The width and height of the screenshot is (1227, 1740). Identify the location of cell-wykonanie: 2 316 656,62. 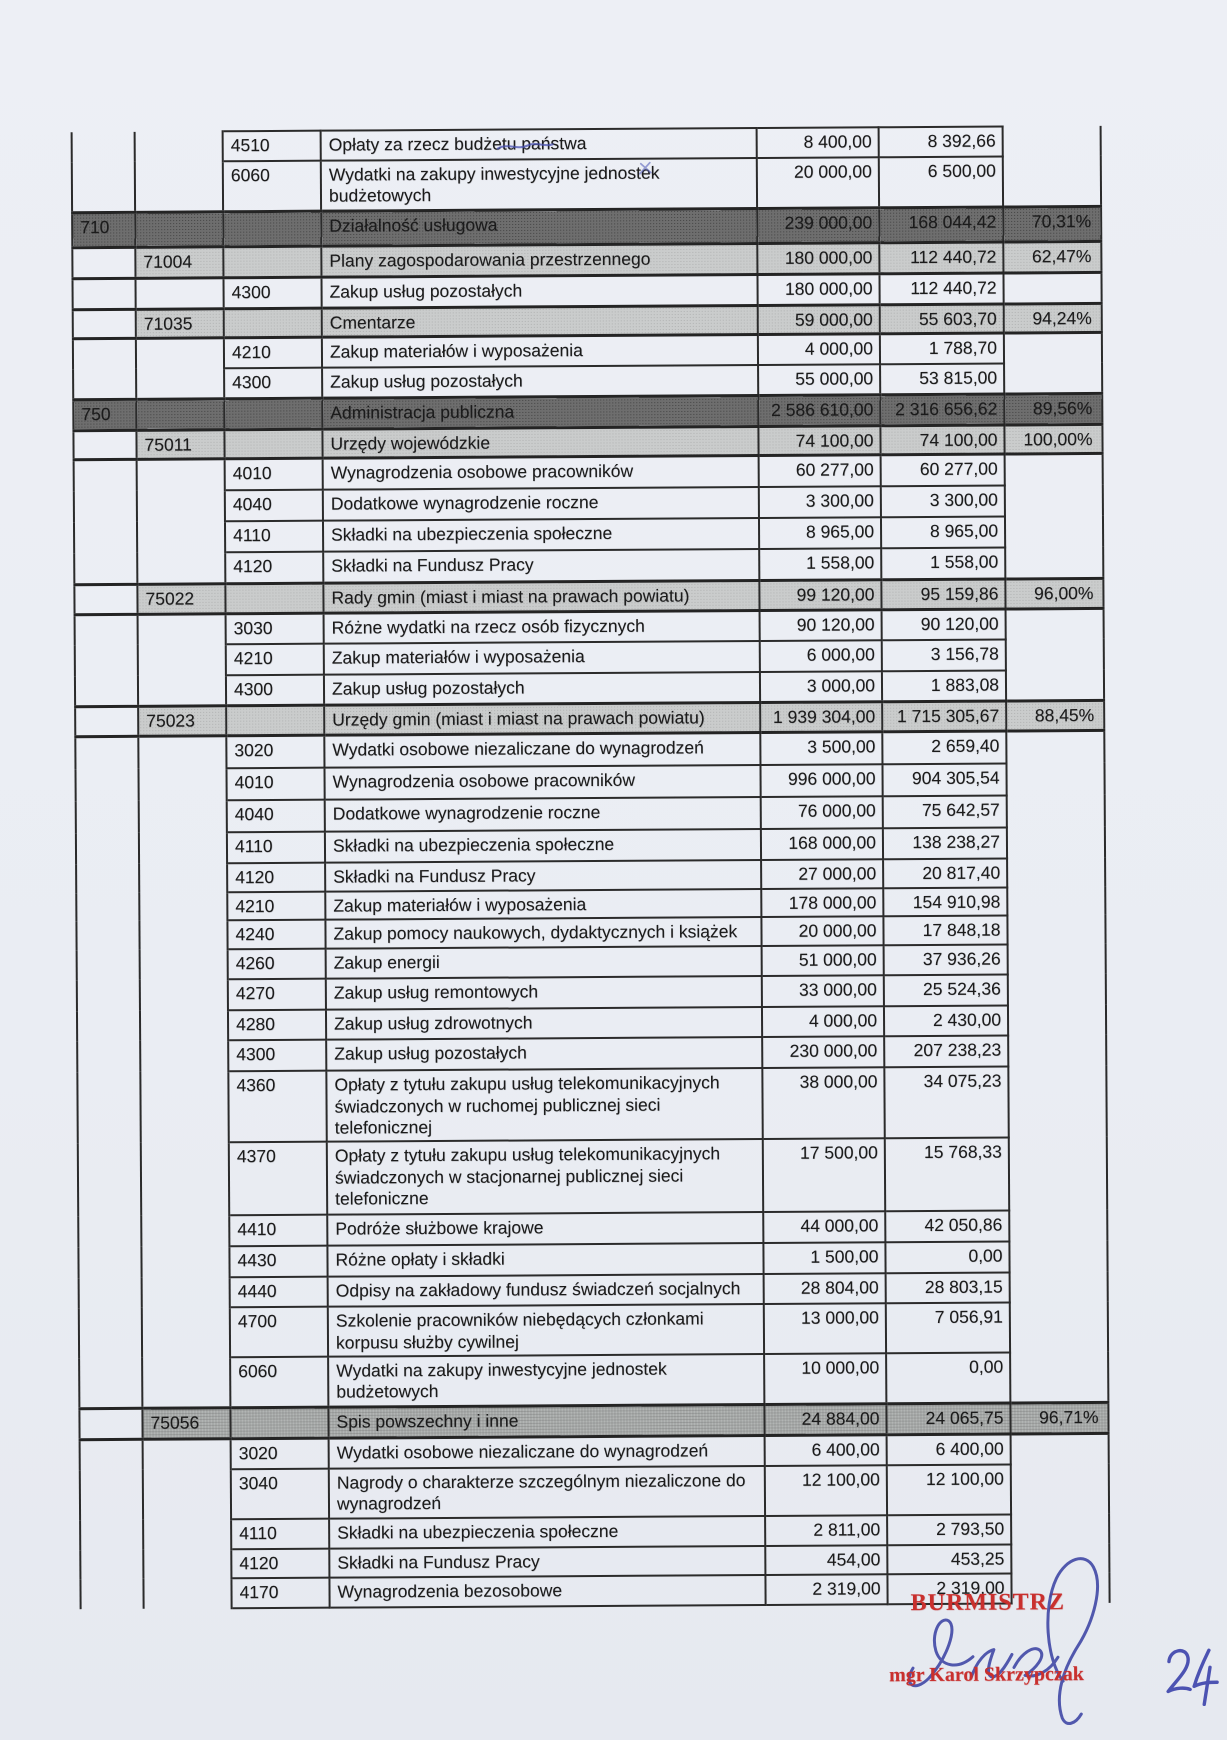
(942, 410).